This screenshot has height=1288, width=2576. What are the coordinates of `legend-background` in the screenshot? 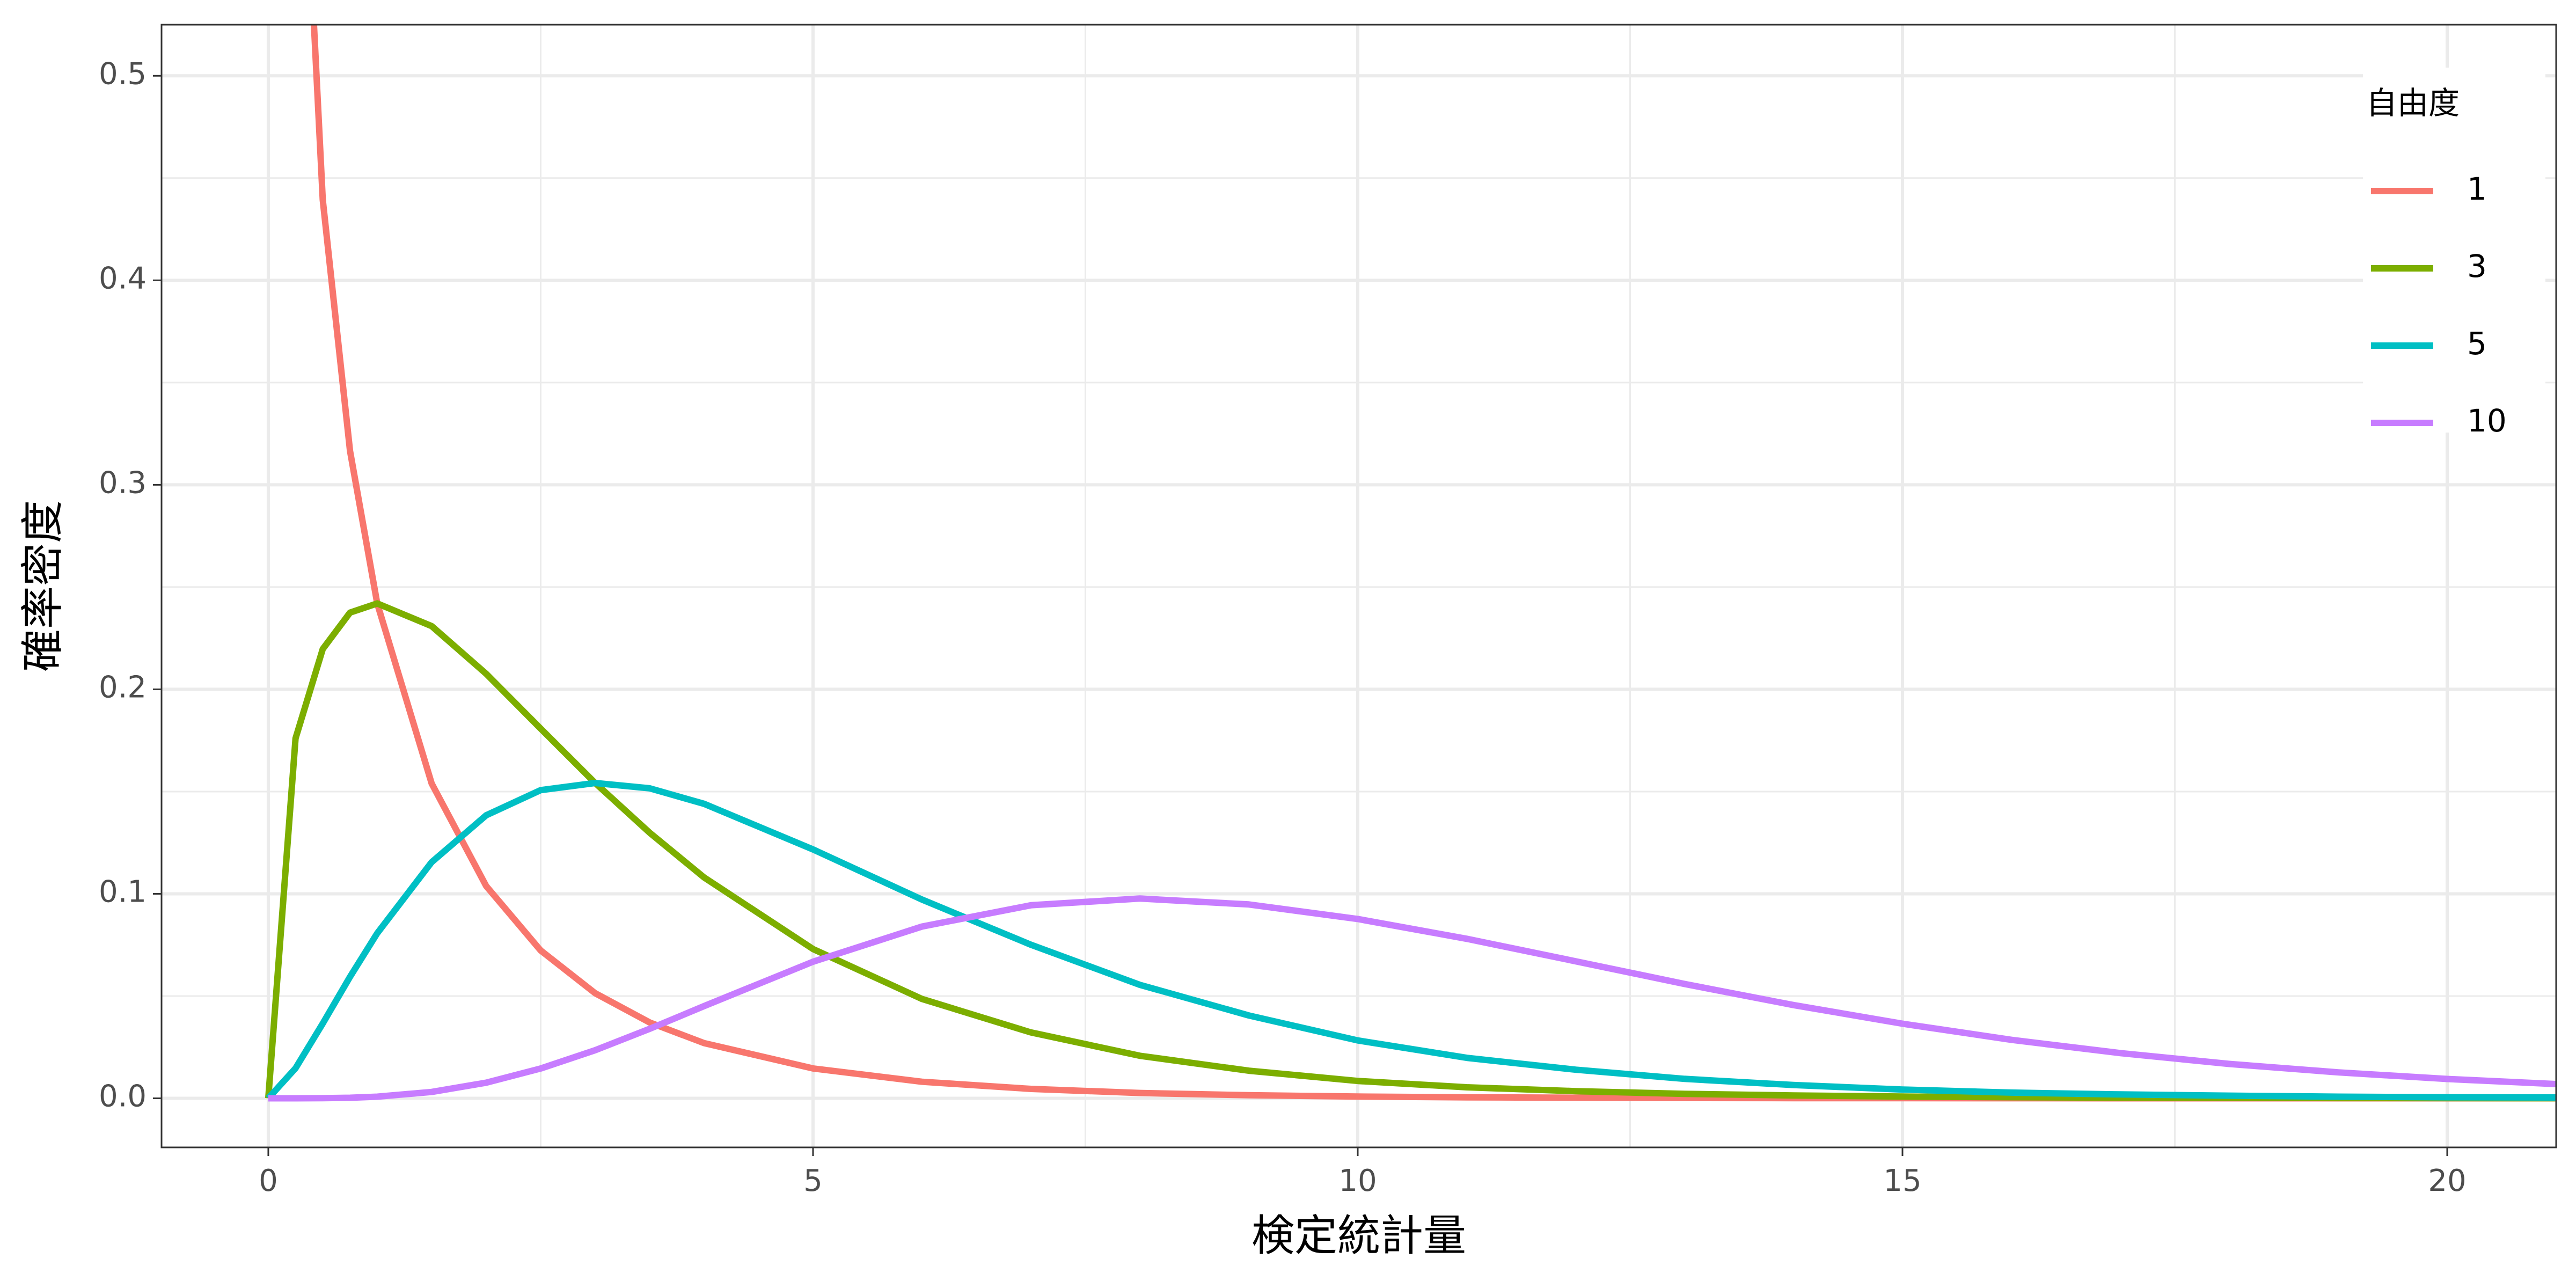 It's located at (2454, 250).